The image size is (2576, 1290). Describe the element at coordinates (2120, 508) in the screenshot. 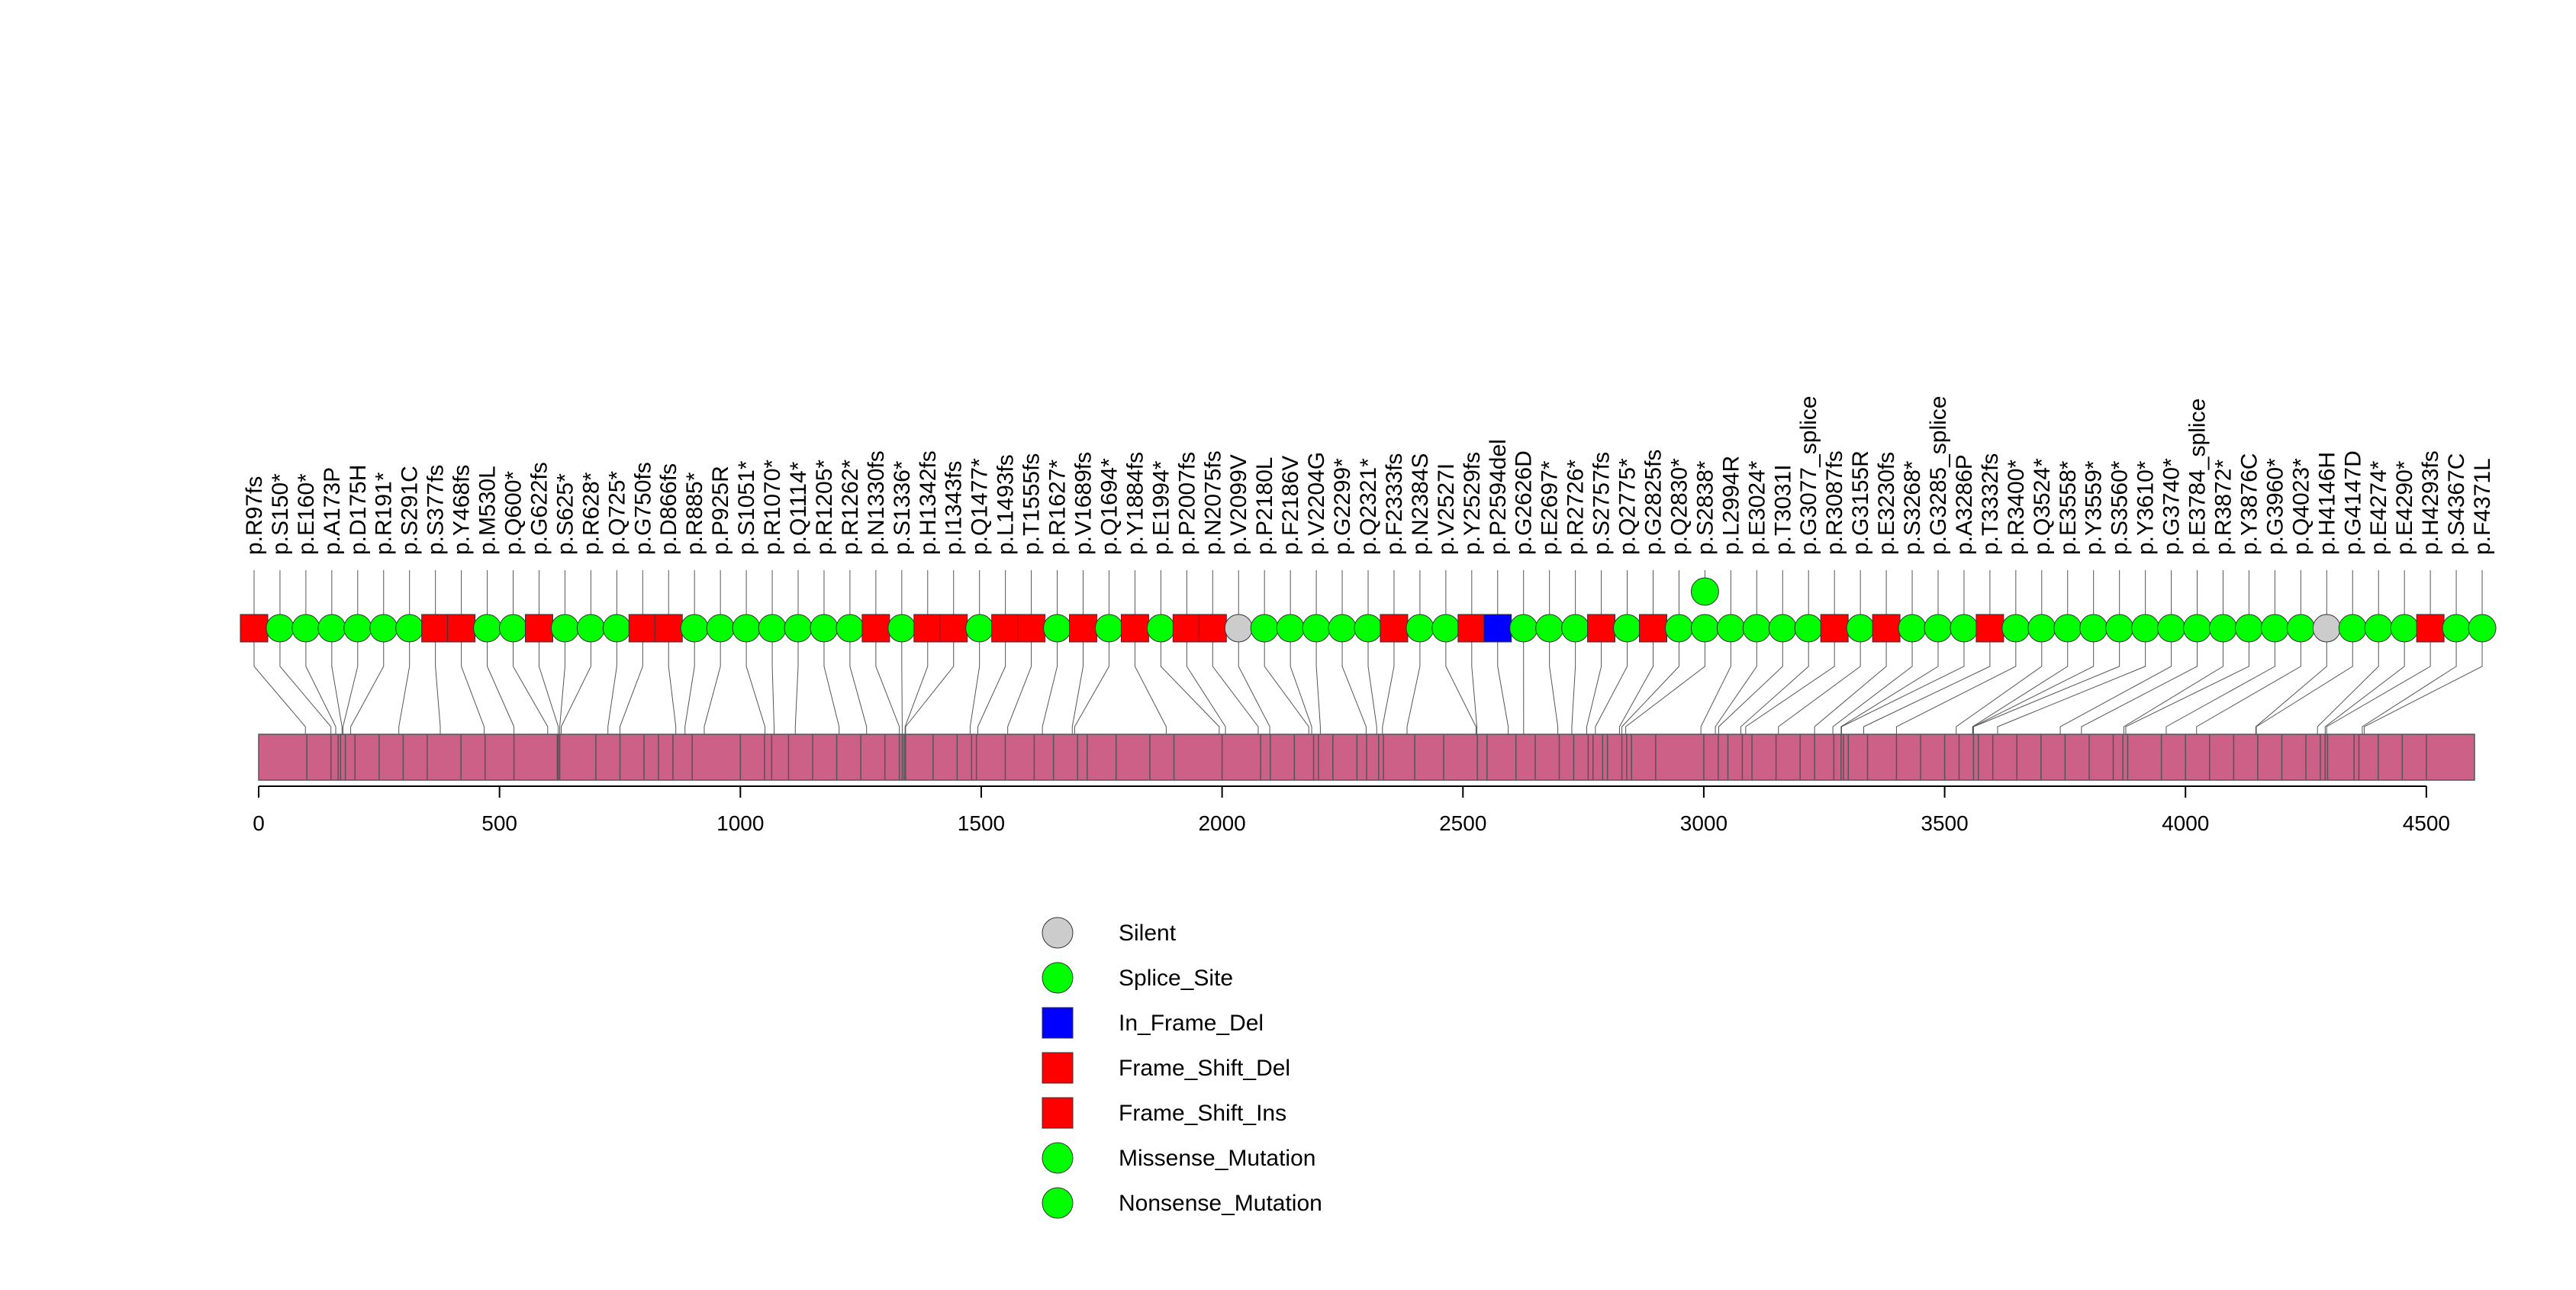

I see `mutation-label: p.S3560*` at that location.